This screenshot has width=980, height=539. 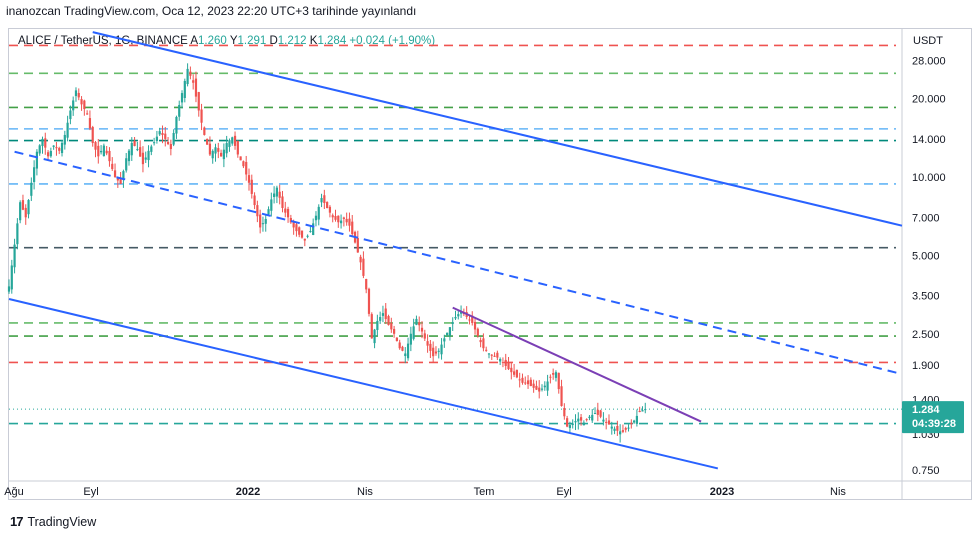 What do you see at coordinates (929, 140) in the screenshot?
I see `y-tick-label: 14.000` at bounding box center [929, 140].